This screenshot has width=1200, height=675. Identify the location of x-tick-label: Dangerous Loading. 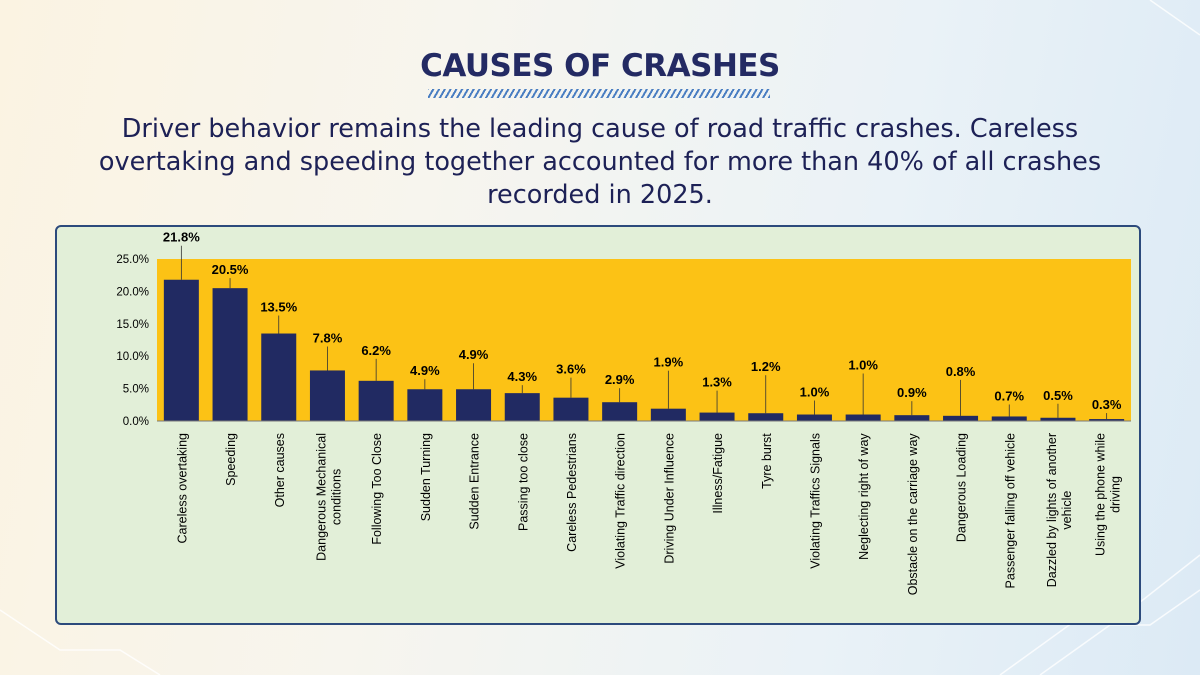
(962, 487).